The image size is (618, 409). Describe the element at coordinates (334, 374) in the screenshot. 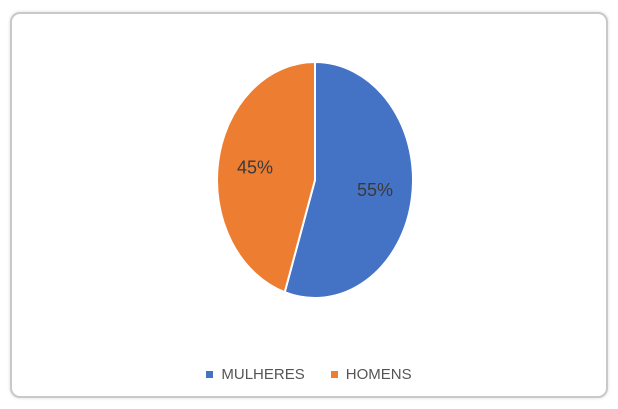

I see `legend-swatch-homens` at that location.